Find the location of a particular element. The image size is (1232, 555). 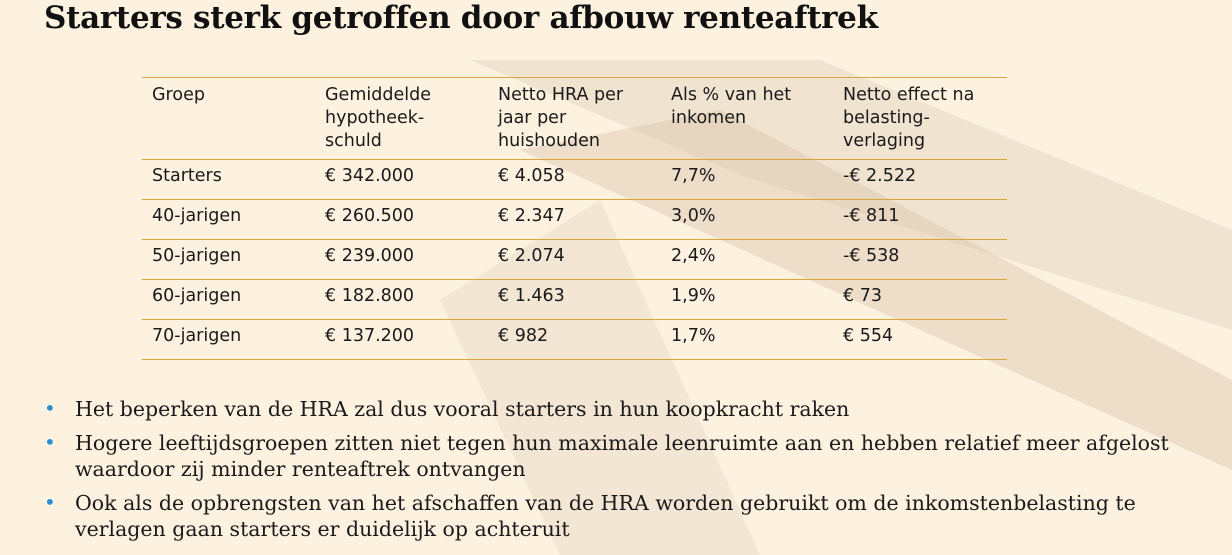

header-hypotheekschuld: Gemiddelde hypotheek-schuld is located at coordinates (401, 118).